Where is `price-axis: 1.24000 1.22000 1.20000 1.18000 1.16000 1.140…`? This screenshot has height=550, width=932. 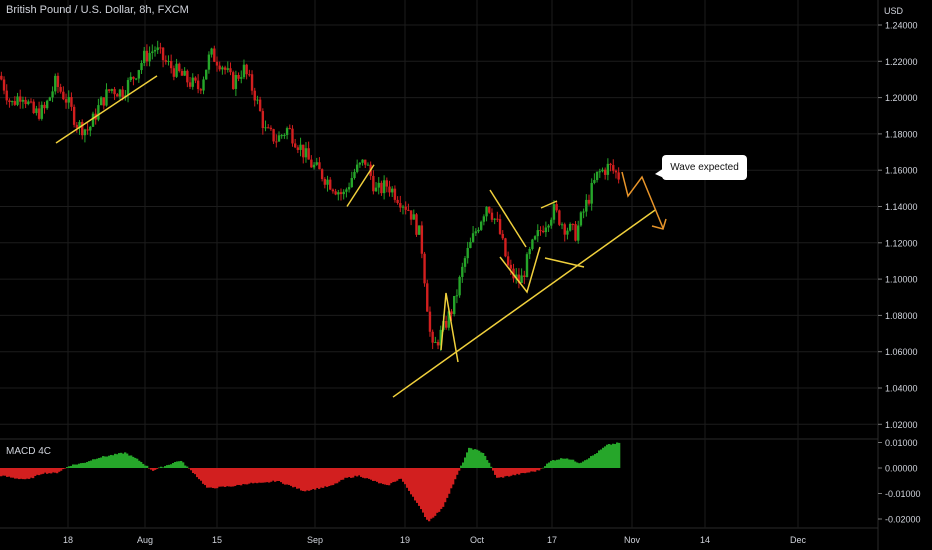
price-axis: 1.24000 1.22000 1.20000 1.18000 1.16000 1.140… is located at coordinates (898, 225).